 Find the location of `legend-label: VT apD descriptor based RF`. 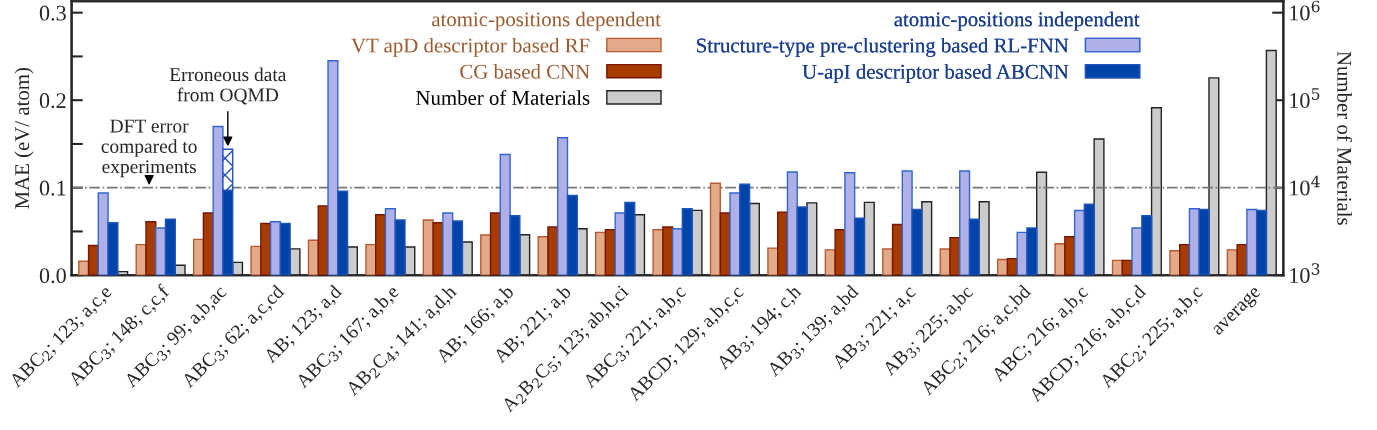

legend-label: VT apD descriptor based RF is located at coordinates (470, 47).